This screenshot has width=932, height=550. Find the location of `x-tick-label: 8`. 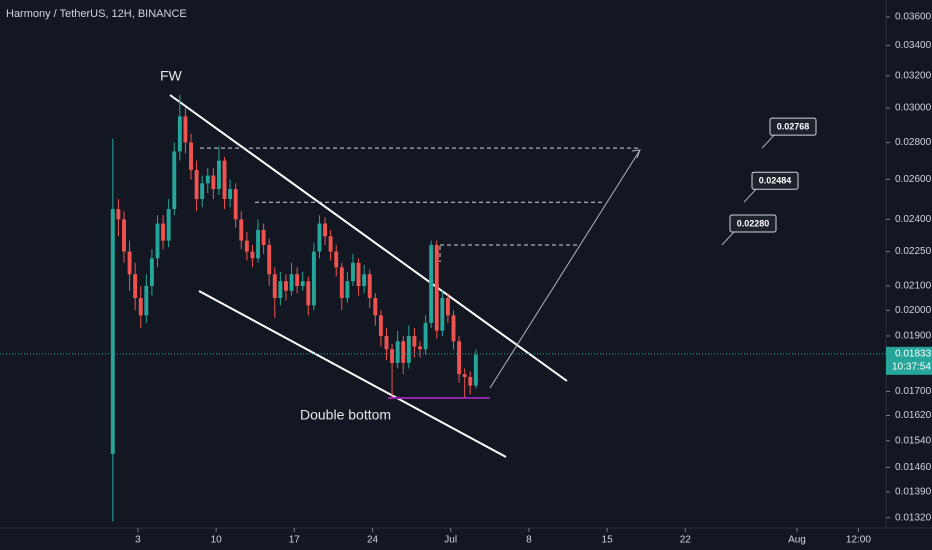

x-tick-label: 8 is located at coordinates (529, 540).